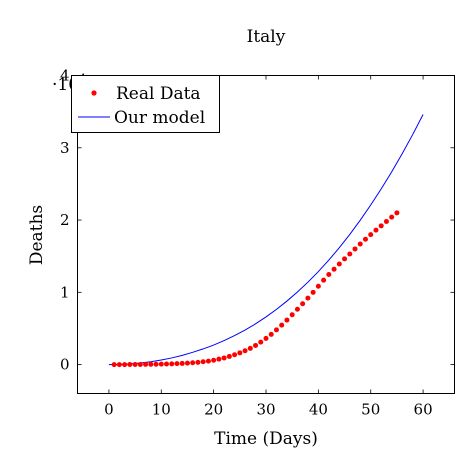  I want to click on y-tick-label: 3, so click(65, 148).